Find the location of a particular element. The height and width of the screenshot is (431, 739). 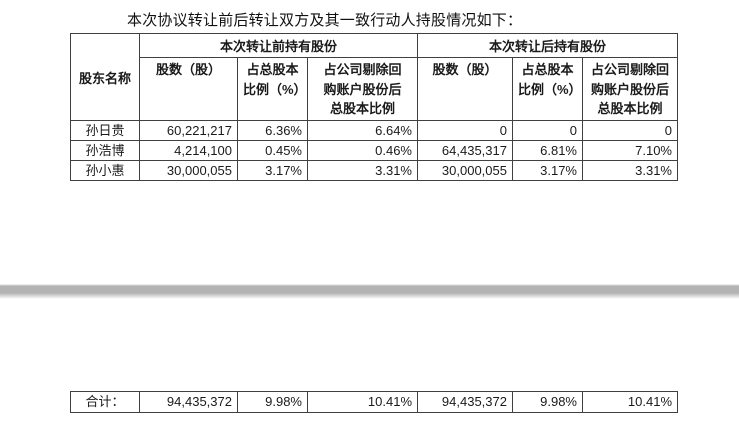

total-label: 合计： is located at coordinates (105, 402).